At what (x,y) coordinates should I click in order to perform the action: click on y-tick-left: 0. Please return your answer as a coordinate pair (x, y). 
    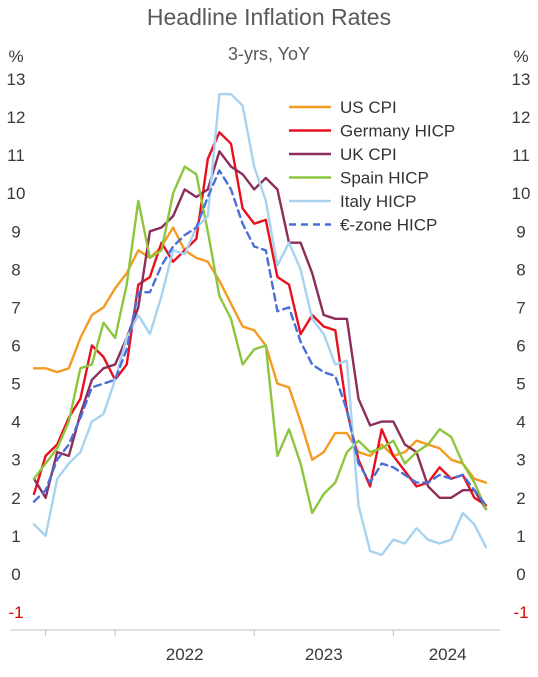
    Looking at the image, I should click on (15, 574).